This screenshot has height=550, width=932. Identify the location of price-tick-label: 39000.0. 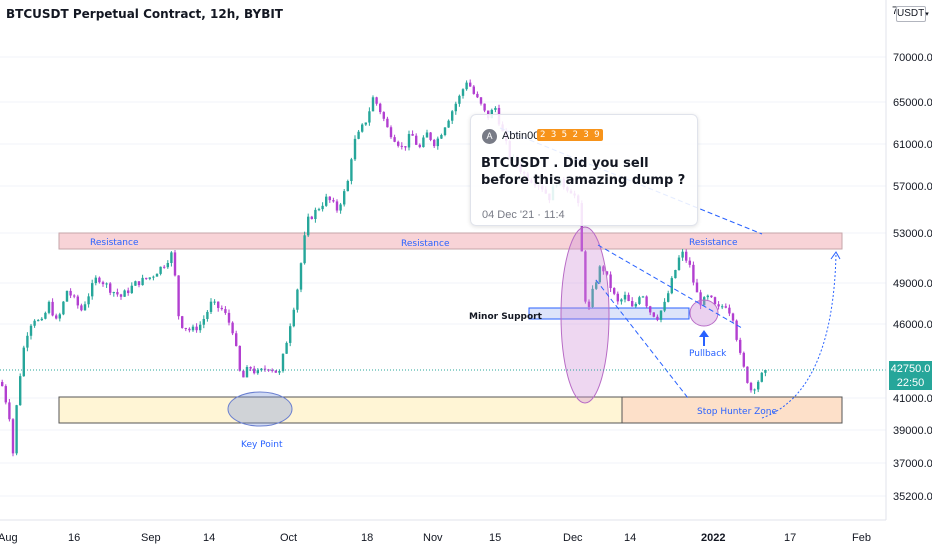
(912, 431).